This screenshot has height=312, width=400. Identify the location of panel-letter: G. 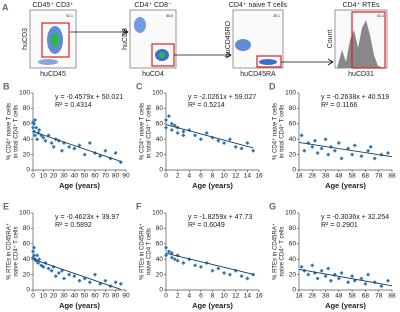
(272, 206).